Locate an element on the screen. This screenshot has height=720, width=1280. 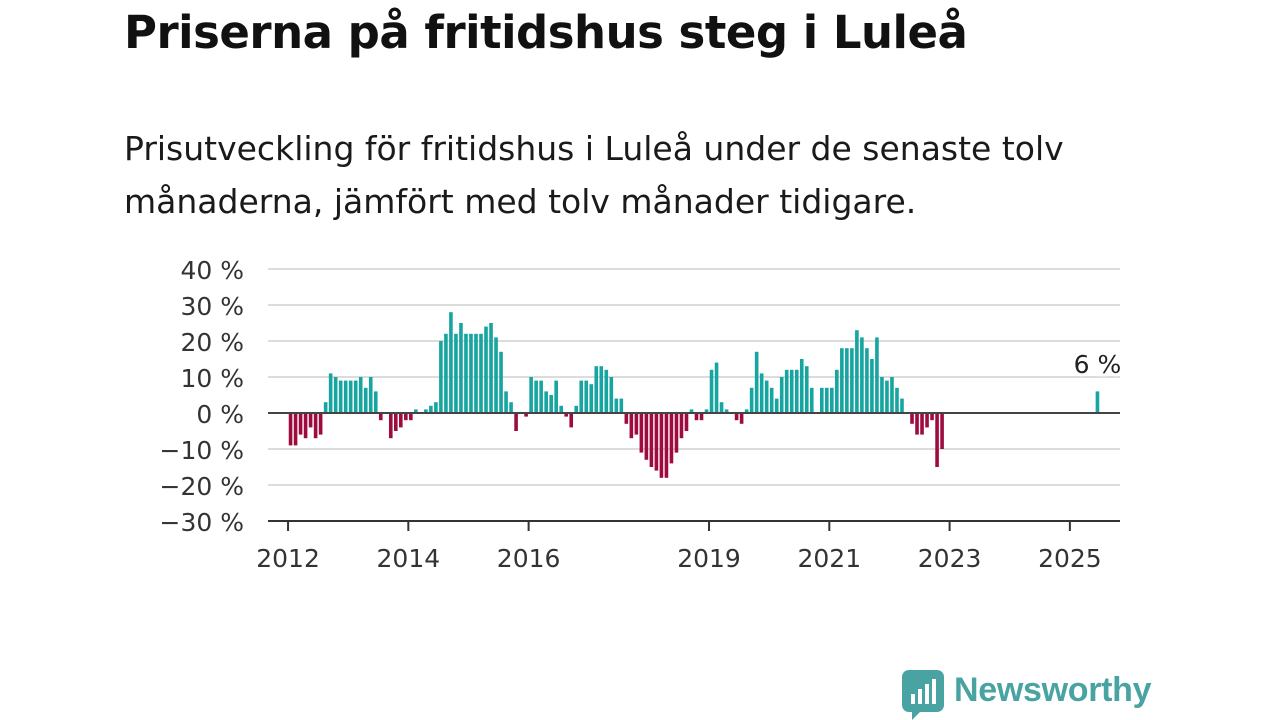
y-tick-label: 0 % is located at coordinates (220, 414).